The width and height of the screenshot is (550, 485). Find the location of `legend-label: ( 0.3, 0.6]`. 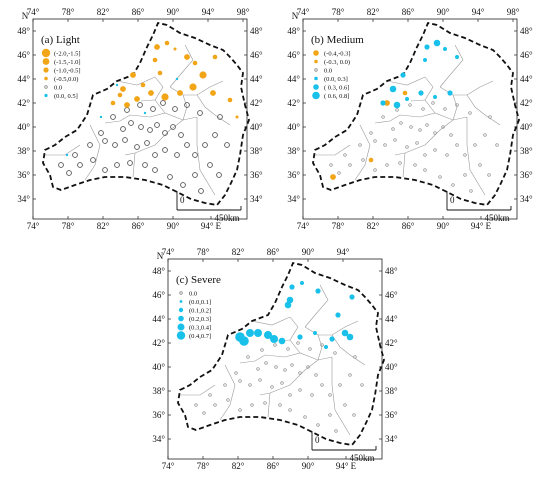

legend-label: ( 0.3, 0.6] is located at coordinates (336, 87).